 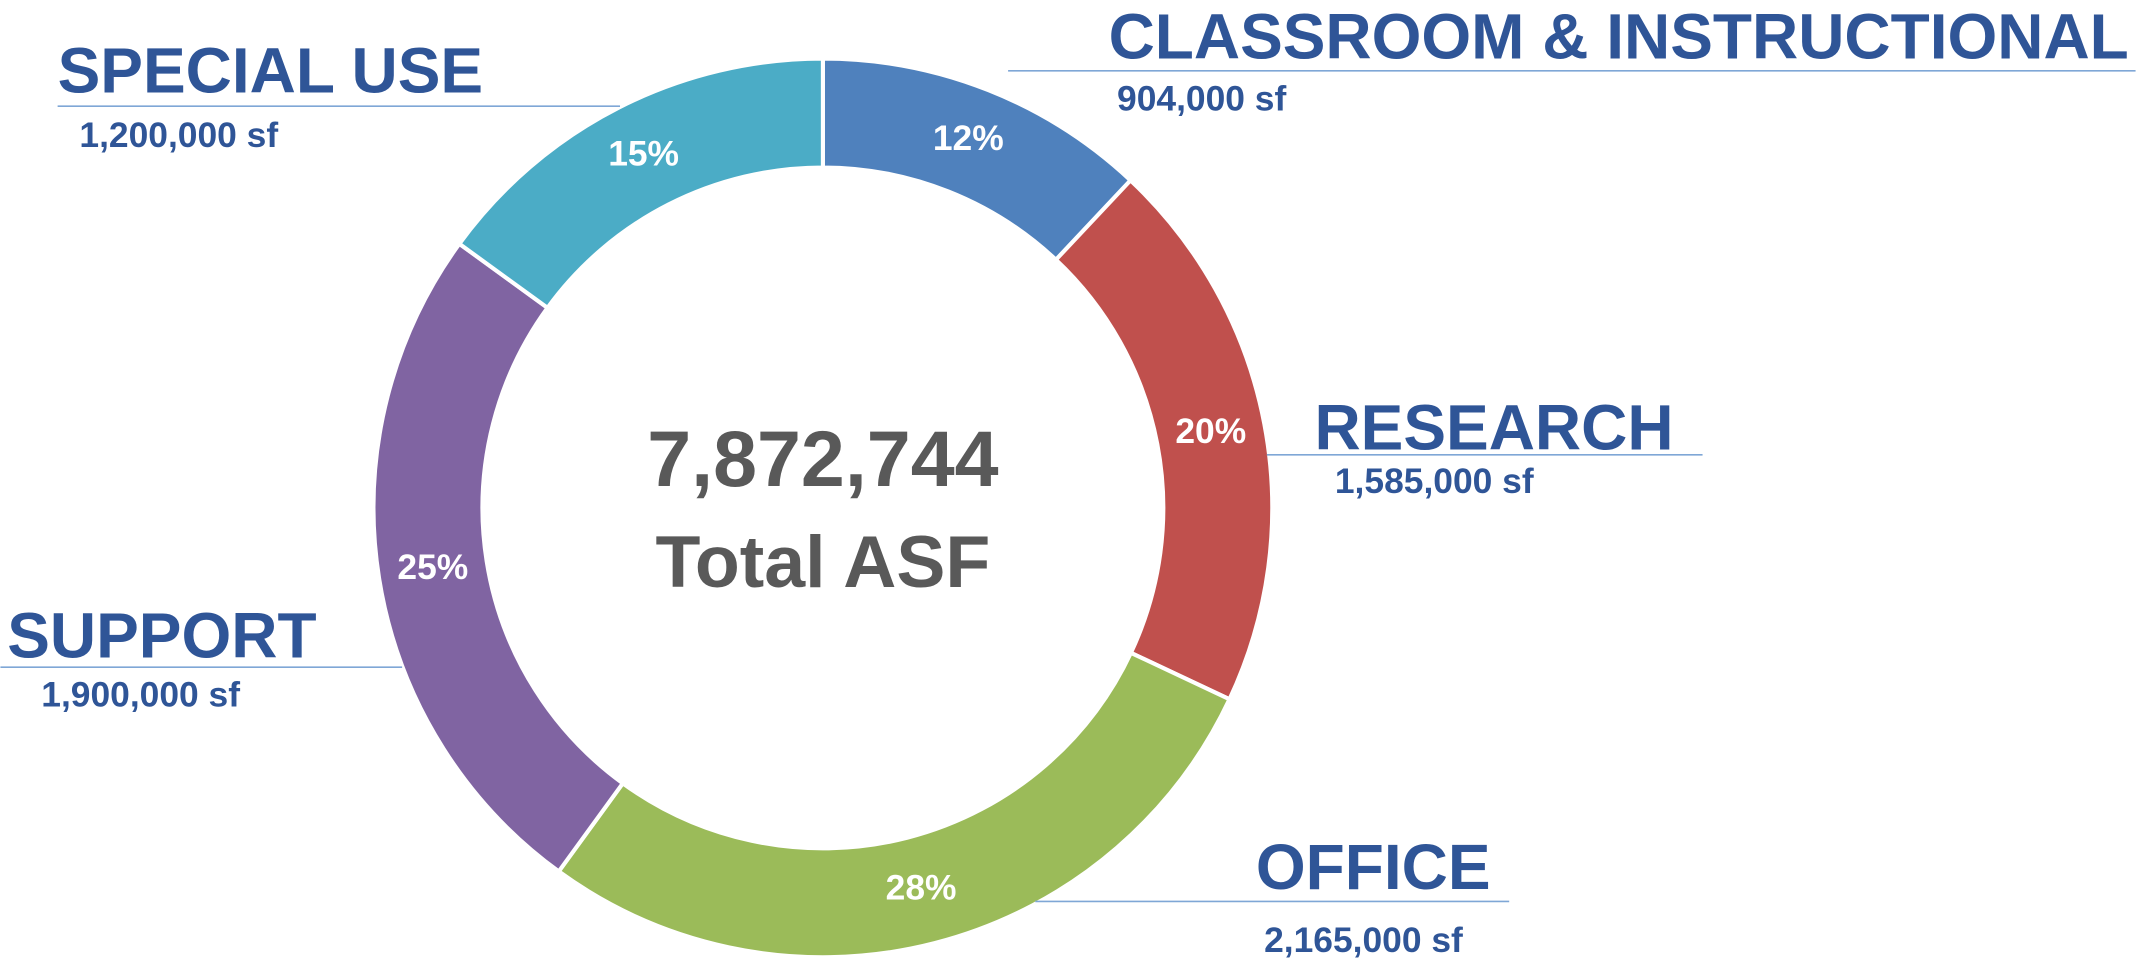 I want to click on category-label: OFFICE, so click(x=1373, y=867).